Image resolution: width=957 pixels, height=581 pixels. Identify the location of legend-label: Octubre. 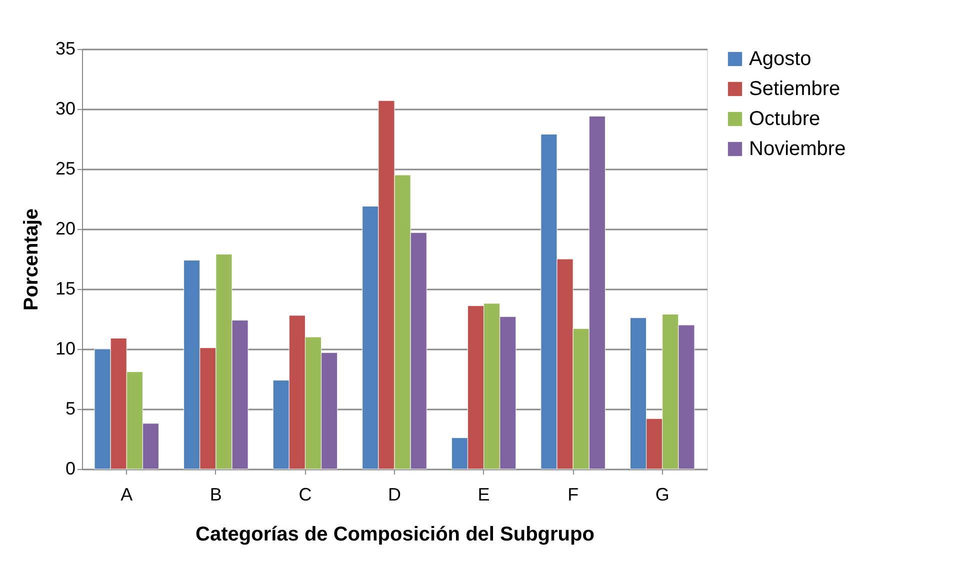
(784, 119).